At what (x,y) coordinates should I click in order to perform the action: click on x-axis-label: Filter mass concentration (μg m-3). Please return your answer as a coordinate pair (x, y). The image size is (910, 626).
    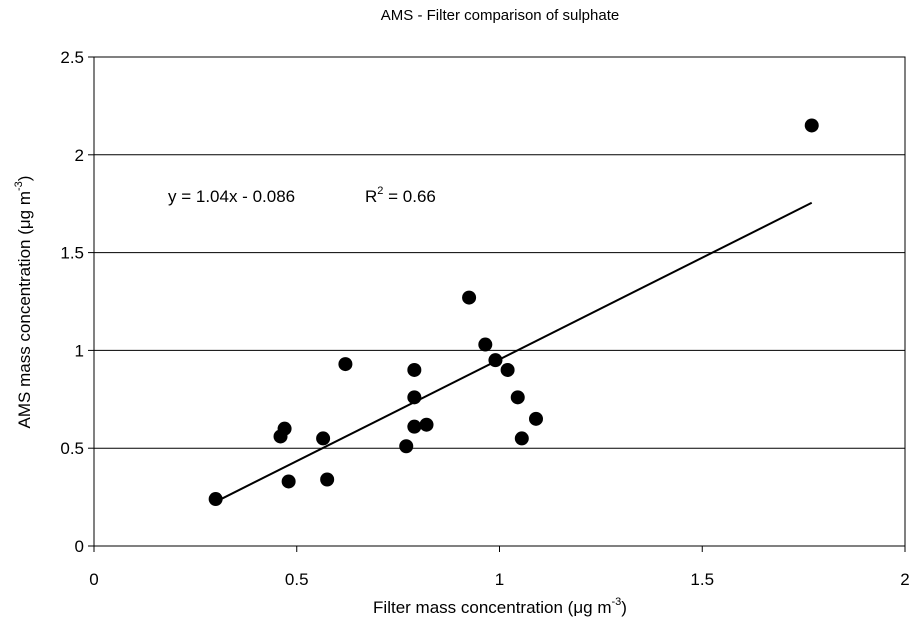
    Looking at the image, I should click on (500, 606).